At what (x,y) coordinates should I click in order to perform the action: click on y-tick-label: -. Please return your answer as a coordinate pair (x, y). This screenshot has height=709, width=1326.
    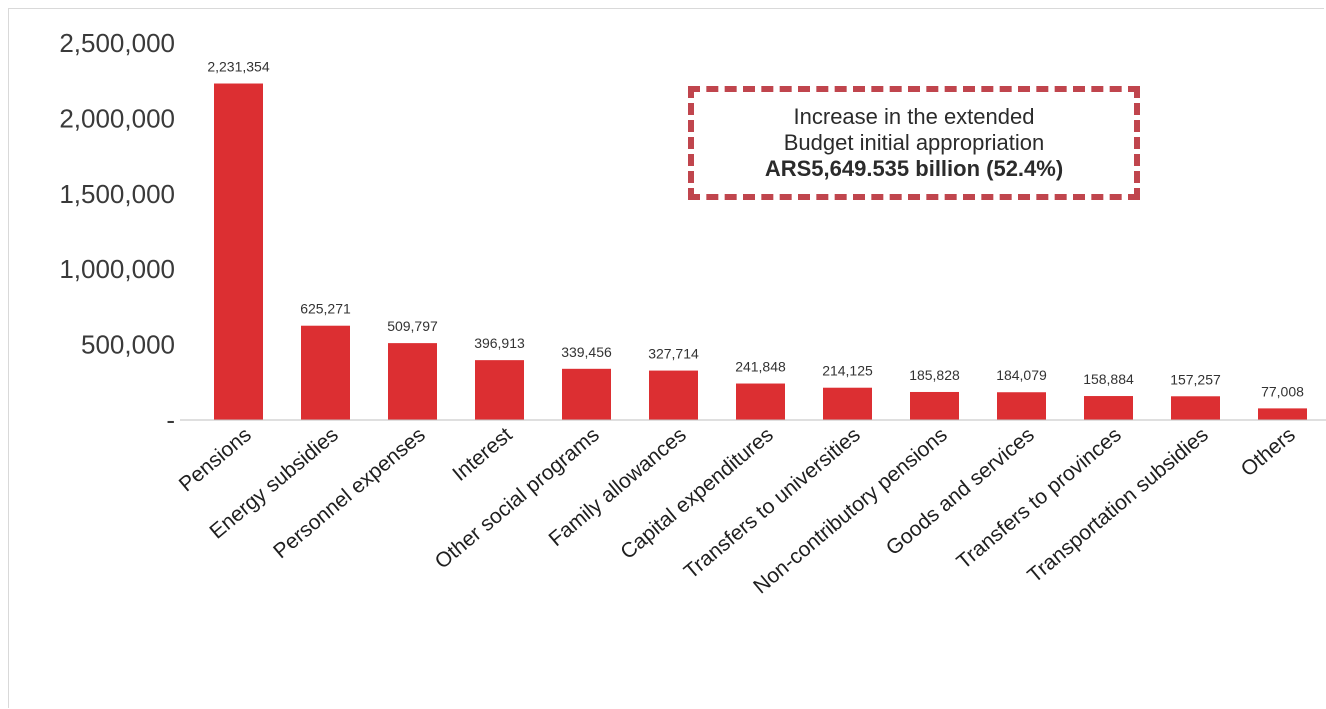
    Looking at the image, I should click on (170, 420).